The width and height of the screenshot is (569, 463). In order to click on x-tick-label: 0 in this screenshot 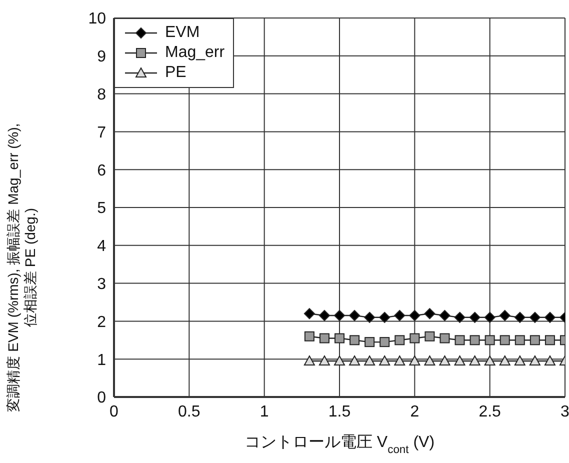, I will do `click(114, 411)`.